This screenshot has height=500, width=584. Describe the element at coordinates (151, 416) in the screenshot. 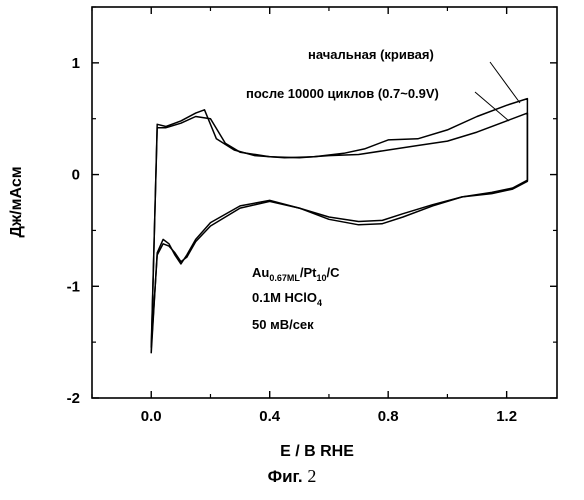

I see `x-tick-label: 0.0` at that location.